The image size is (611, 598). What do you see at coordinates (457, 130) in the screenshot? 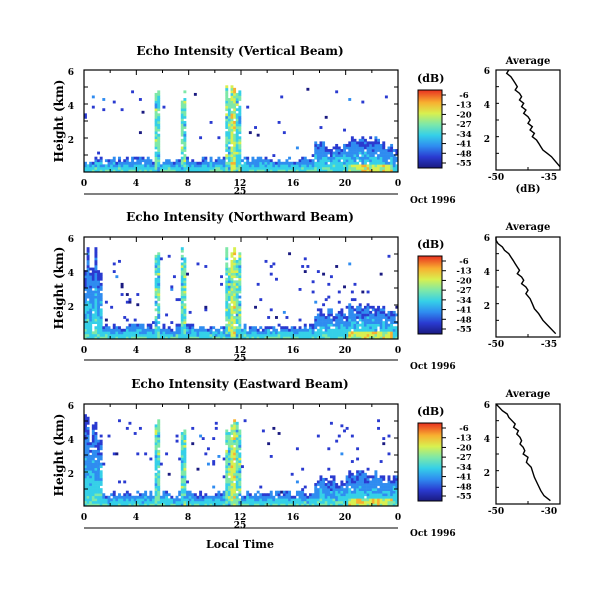
I see `colorbar-ticks: -6-13-20-27-34-41-48-55` at bounding box center [457, 130].